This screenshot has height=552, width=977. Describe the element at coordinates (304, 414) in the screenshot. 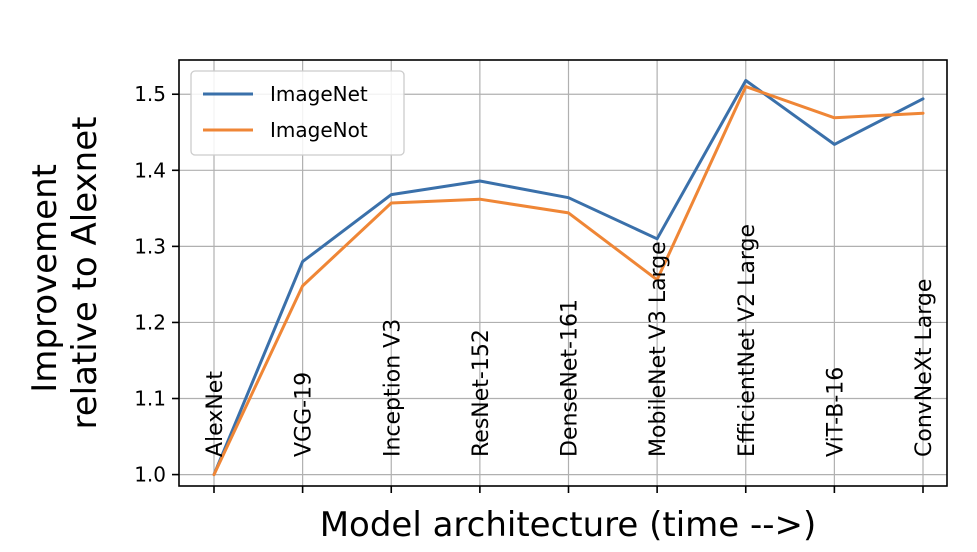

I see `category-label-vgg-19: VGG-19` at that location.